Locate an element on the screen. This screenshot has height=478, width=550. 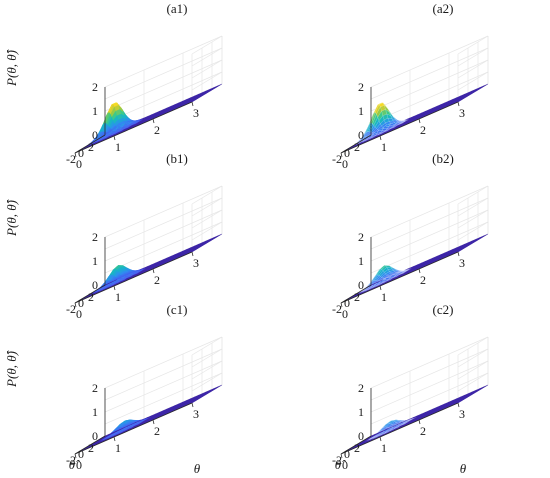
panel-title: (a1) is located at coordinates (177, 8).